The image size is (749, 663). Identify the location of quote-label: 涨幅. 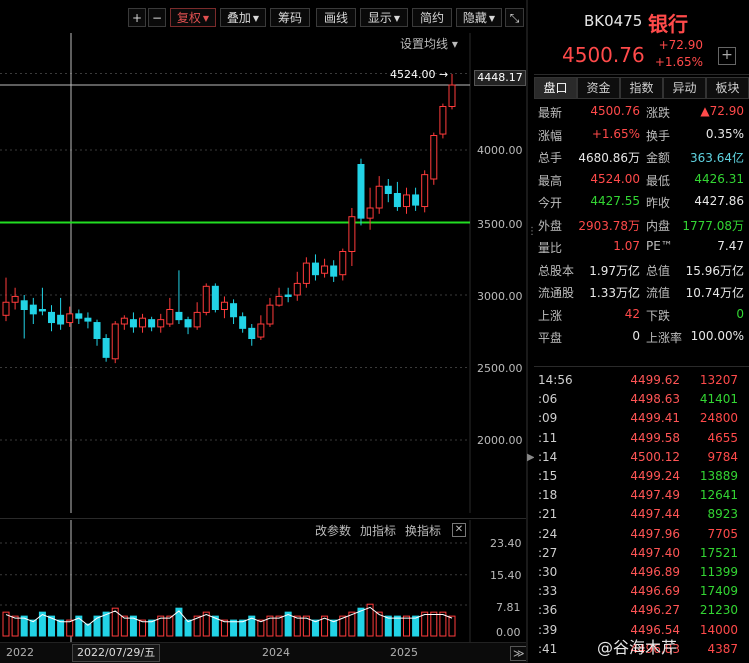
(550, 135).